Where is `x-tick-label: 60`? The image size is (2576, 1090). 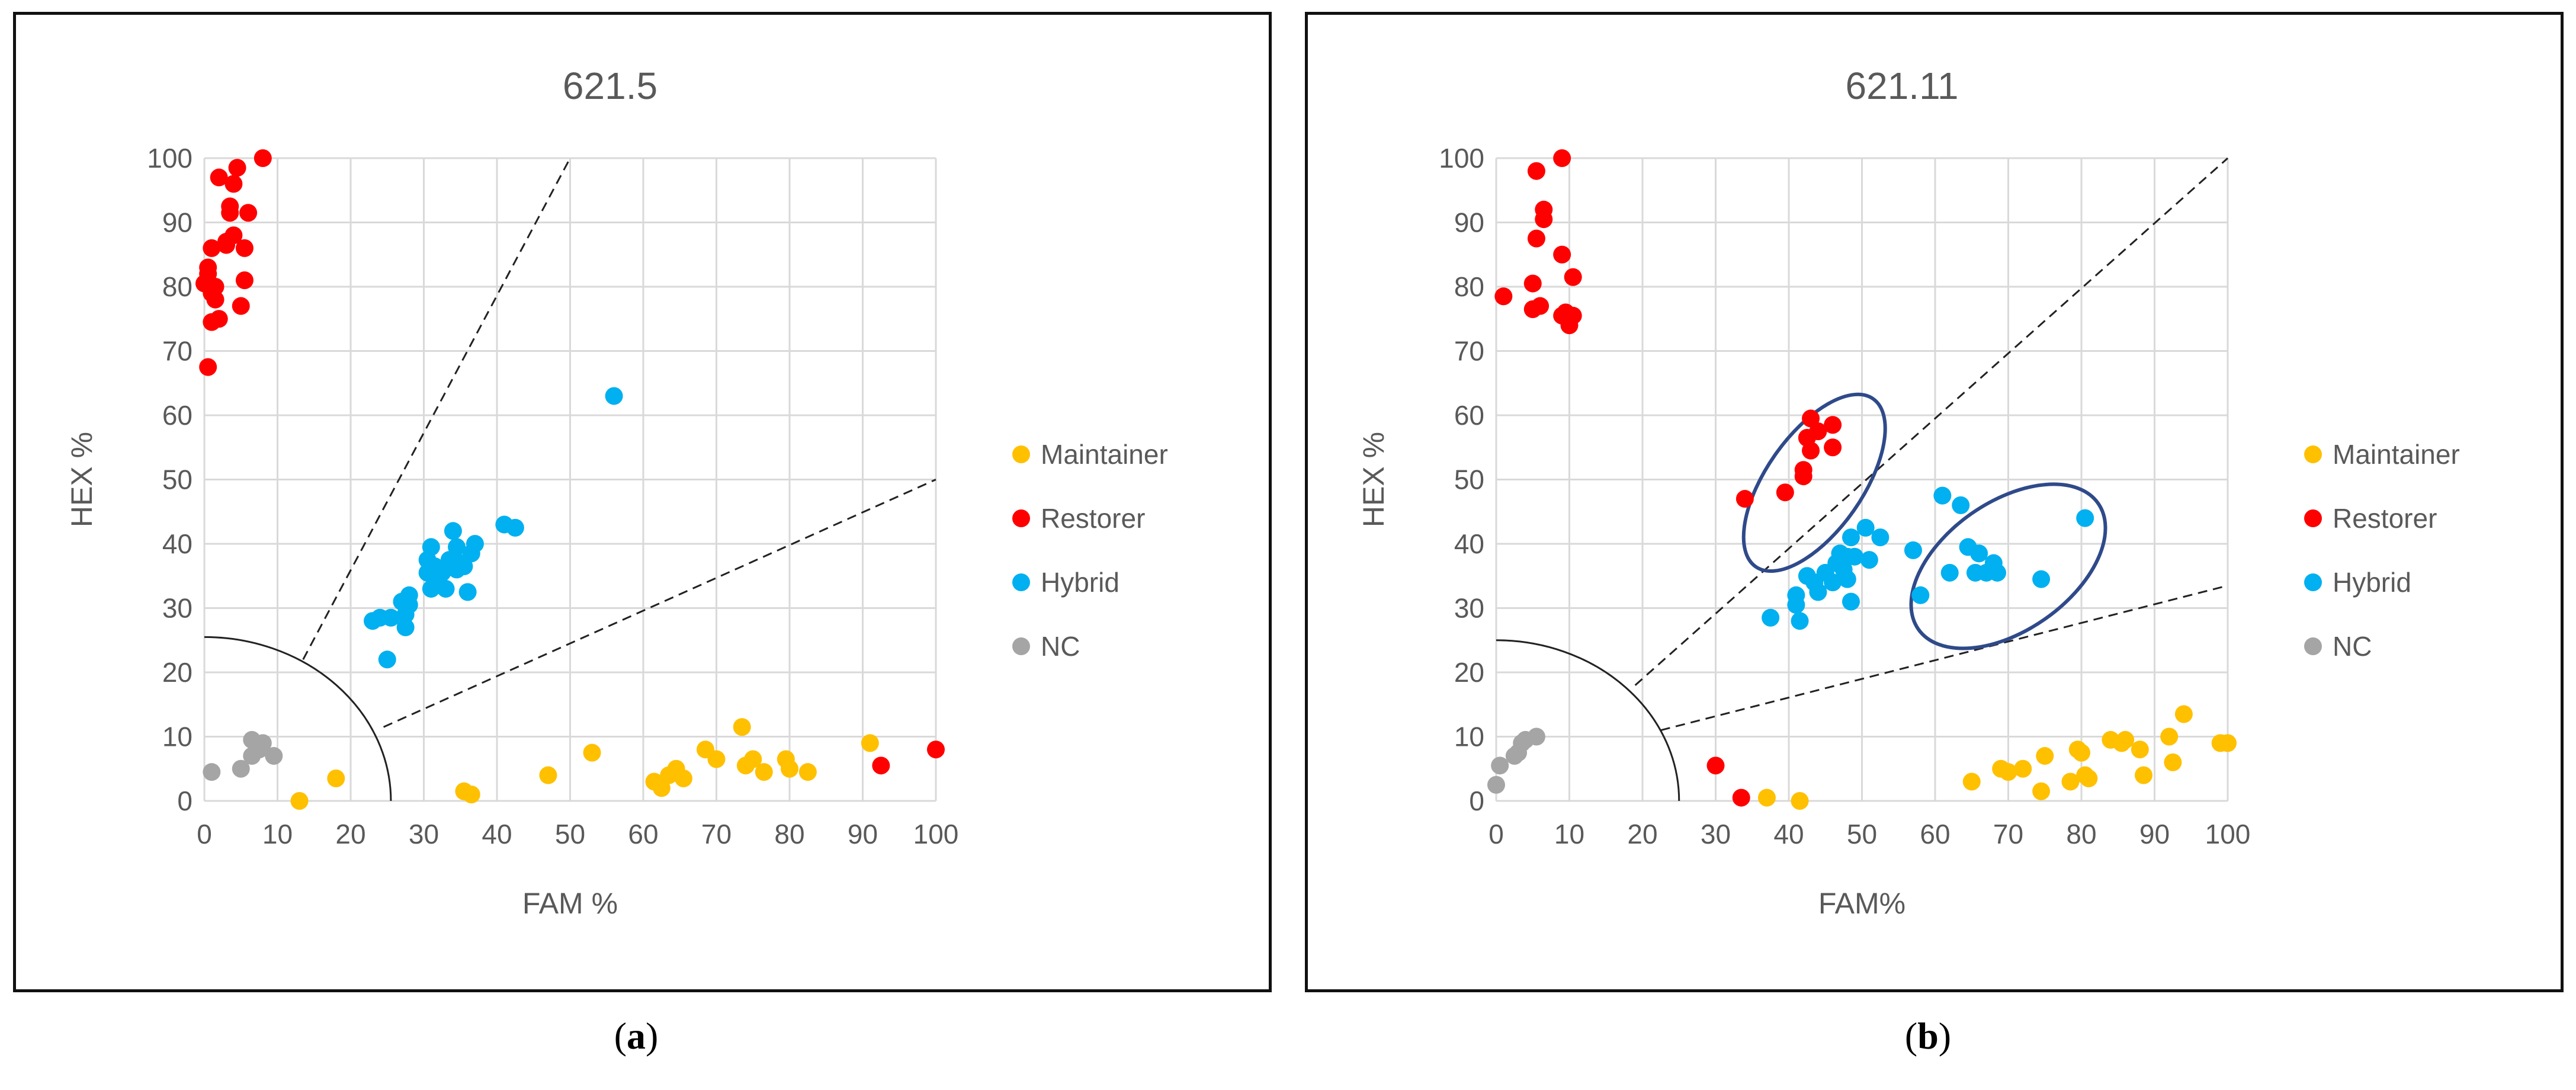
x-tick-label: 60 is located at coordinates (1935, 834).